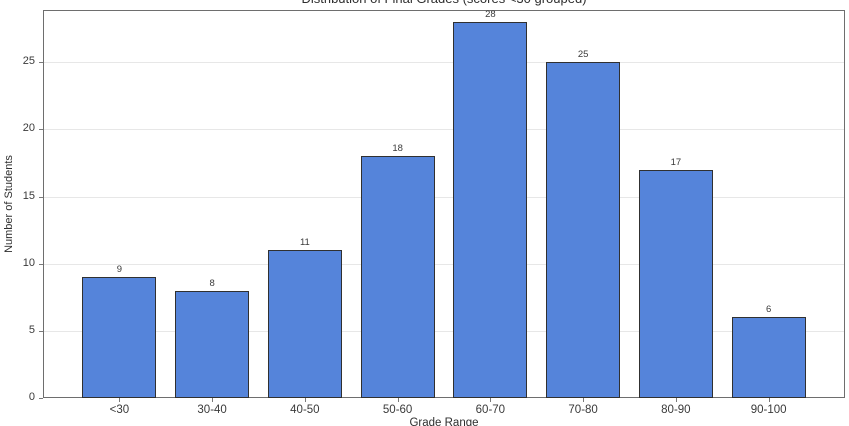  Describe the element at coordinates (768, 410) in the screenshot. I see `x-tick-label: 90-100` at that location.